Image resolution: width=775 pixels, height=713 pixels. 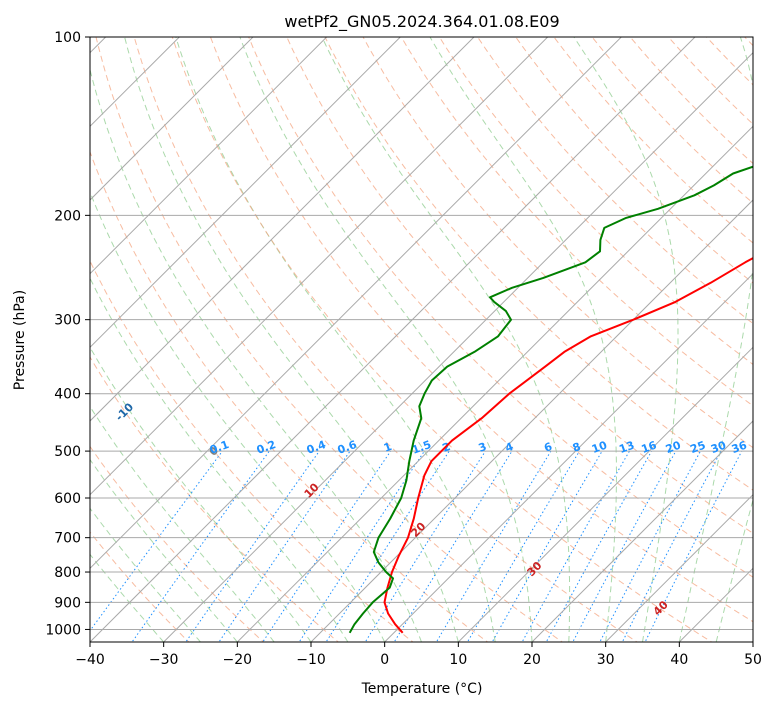 What do you see at coordinates (458, 660) in the screenshot?
I see `x-tick-label: 10` at bounding box center [458, 660].